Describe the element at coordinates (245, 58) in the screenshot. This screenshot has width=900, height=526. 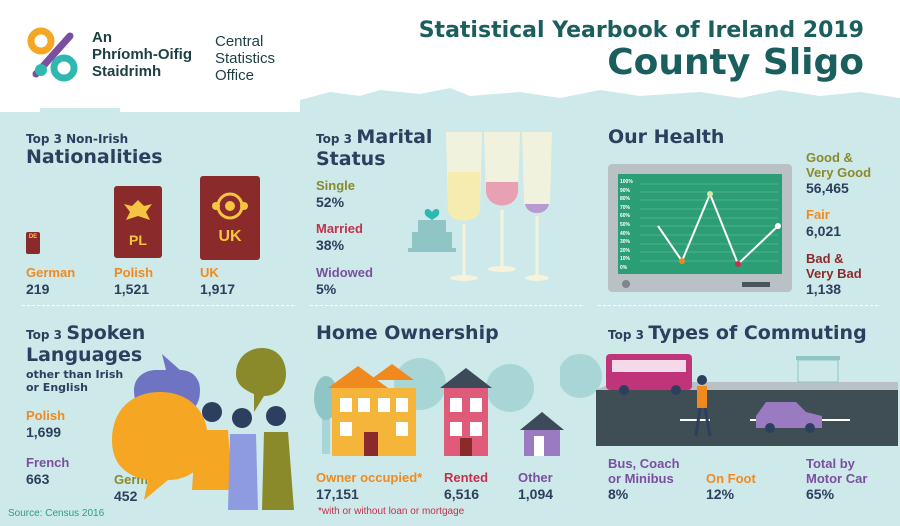
I see `logo-english-name: Central Statistics Office` at that location.